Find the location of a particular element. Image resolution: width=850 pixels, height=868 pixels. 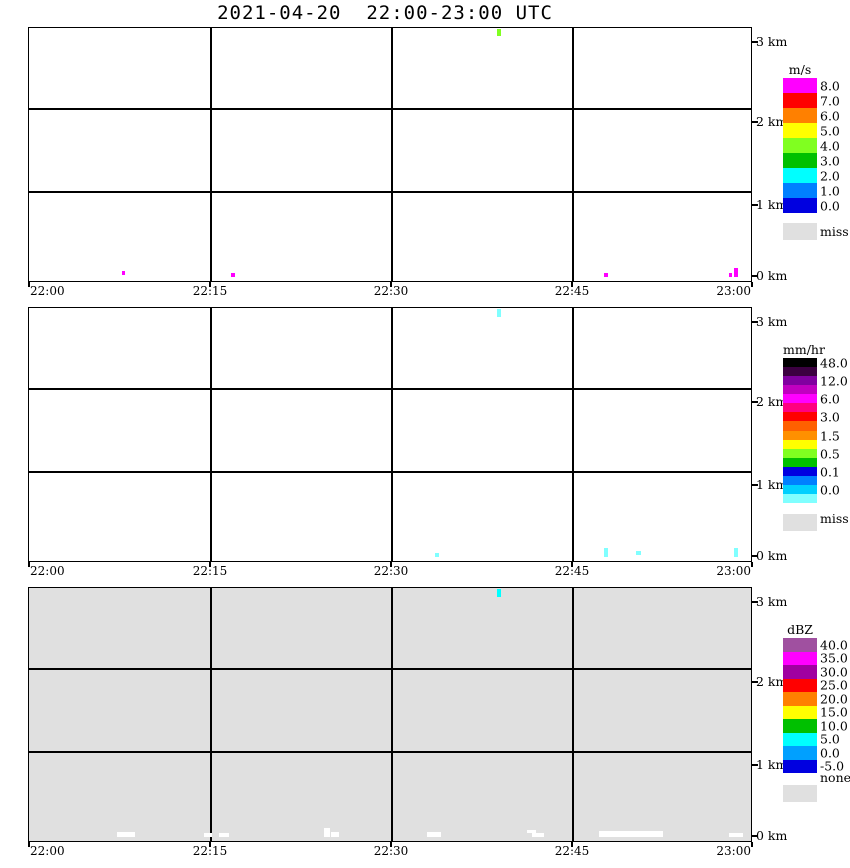

xtick-label-2300: 23:00 is located at coordinates (733, 291).